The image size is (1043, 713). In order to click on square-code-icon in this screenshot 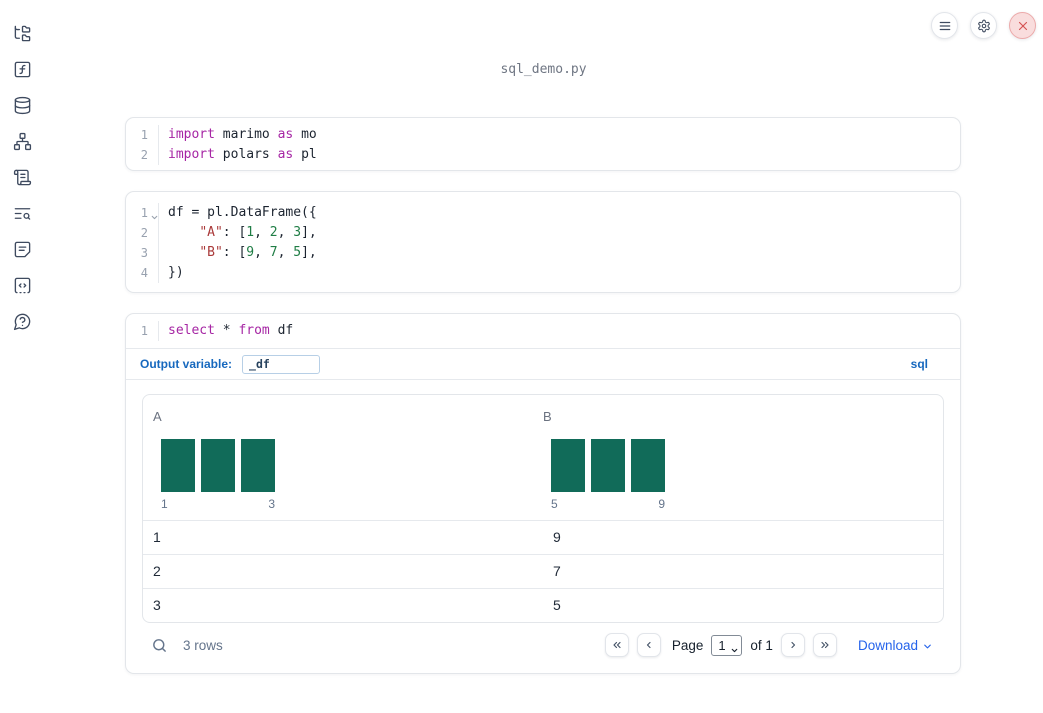, I will do `click(22, 285)`.